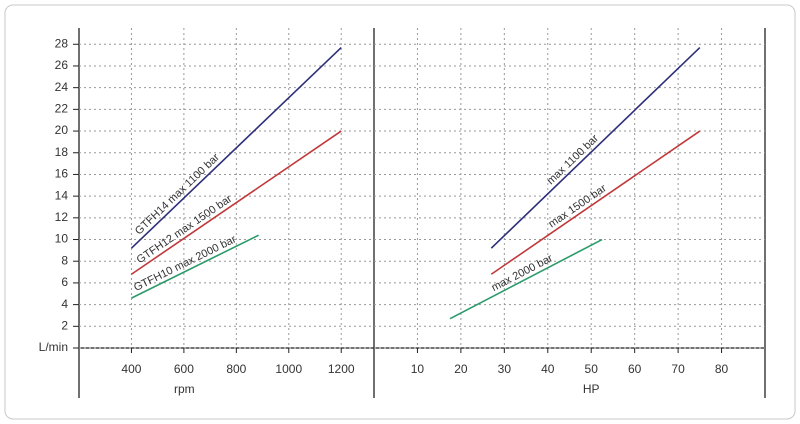 The width and height of the screenshot is (800, 424). Describe the element at coordinates (62, 65) in the screenshot. I see `y-tick-label: 26` at that location.